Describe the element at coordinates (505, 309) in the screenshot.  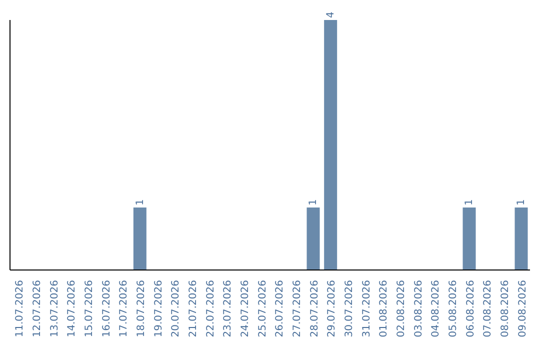
I see `x-tick-label: 08.08.2026` at that location.